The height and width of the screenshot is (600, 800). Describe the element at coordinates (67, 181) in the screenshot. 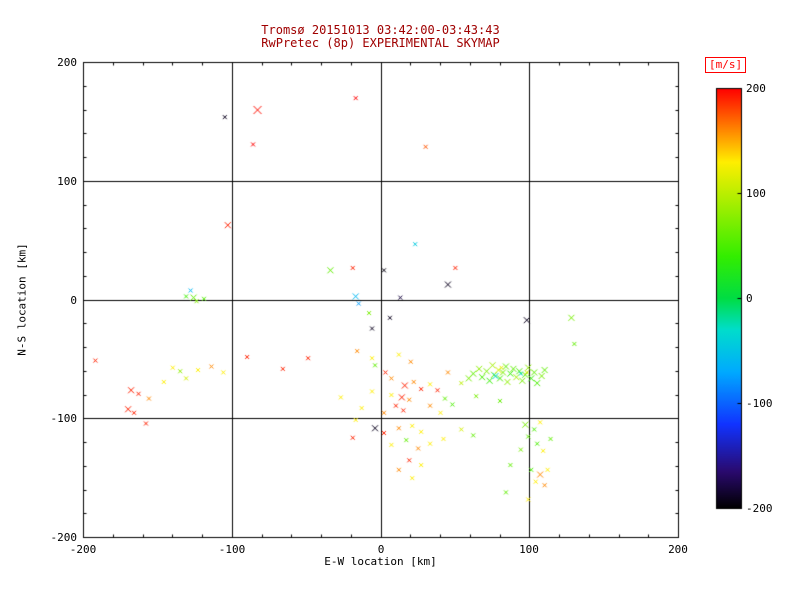

I see `y-tick-label: 100` at that location.